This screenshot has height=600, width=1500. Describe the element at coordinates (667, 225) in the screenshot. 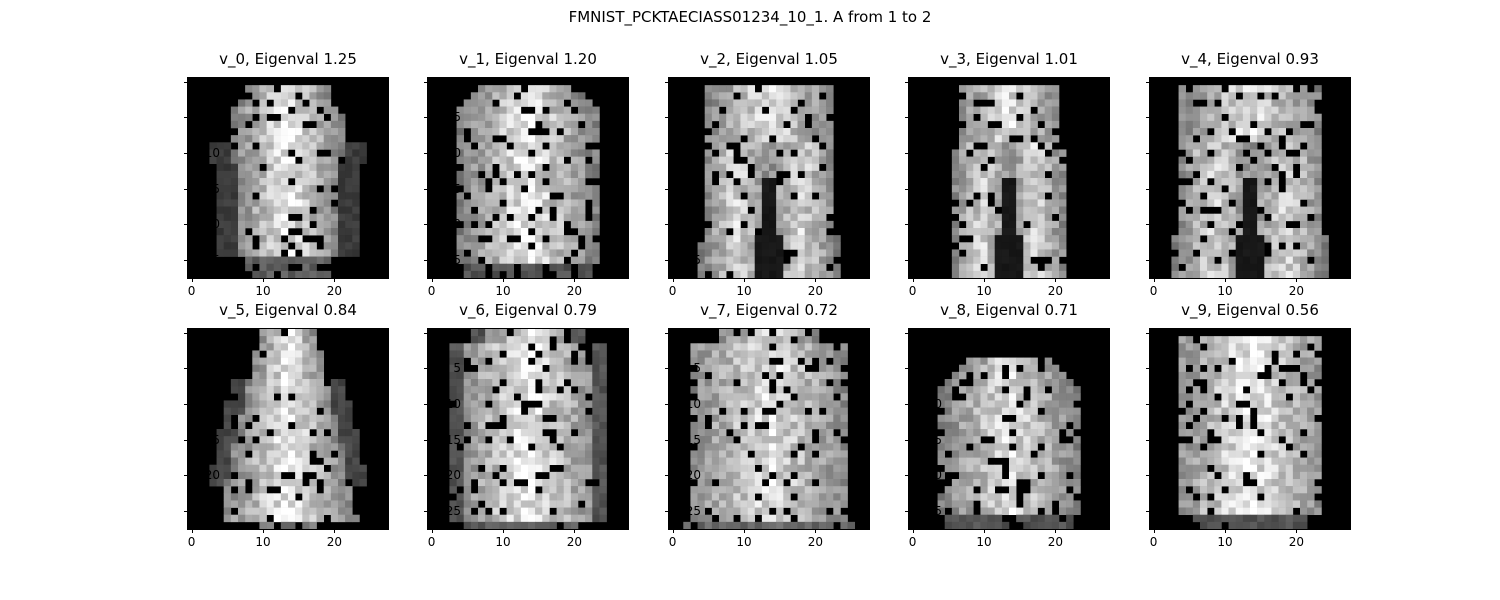

I see `y-tick-mark` at that location.